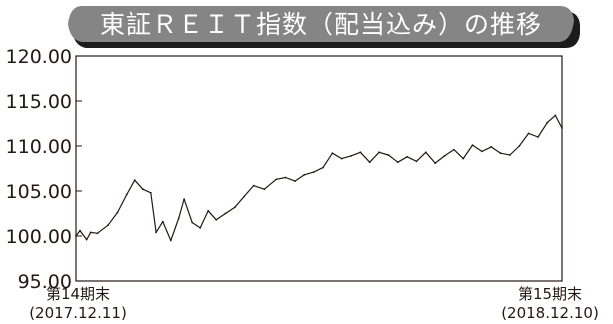  I want to click on y-axis: 120.00 115.00 110.00 105.00 100.00 95.00, so click(44, 169).